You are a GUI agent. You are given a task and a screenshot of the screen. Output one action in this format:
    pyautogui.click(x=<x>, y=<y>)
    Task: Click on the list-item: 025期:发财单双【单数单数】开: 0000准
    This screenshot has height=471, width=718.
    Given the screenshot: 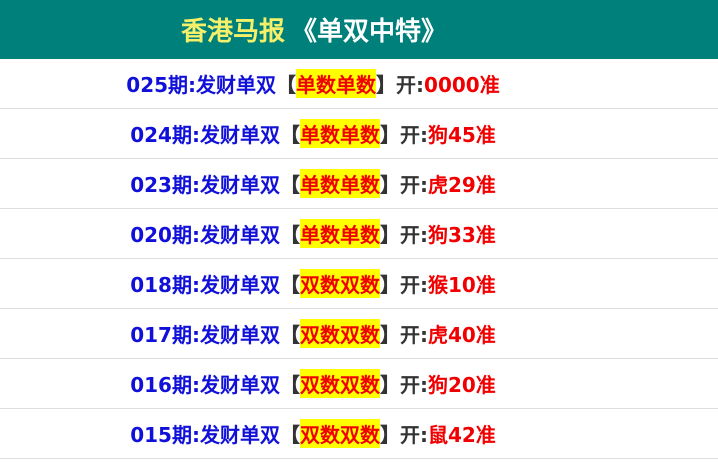 What is the action you would take?
    pyautogui.click(x=359, y=84)
    